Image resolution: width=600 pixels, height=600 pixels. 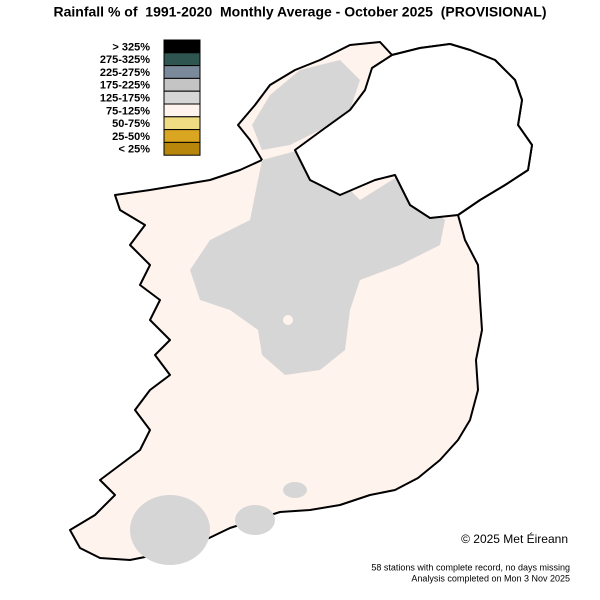 I want to click on legend-label: 50-75%, so click(x=131, y=124).